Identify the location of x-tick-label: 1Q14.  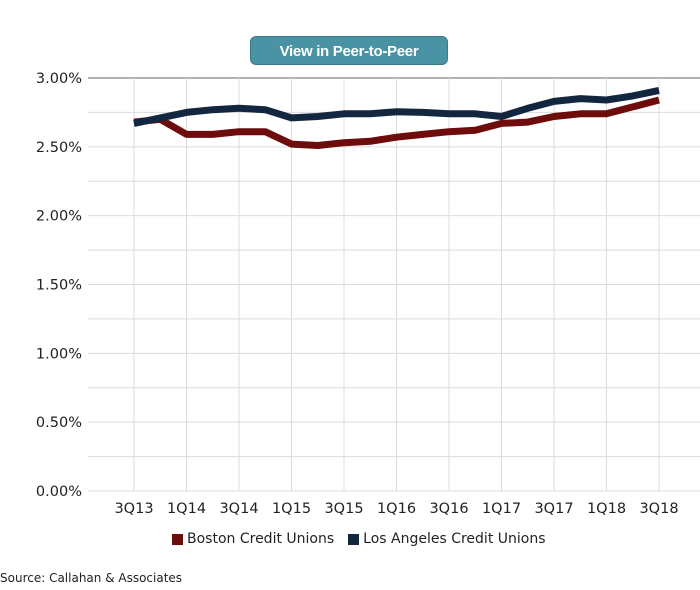
(186, 509).